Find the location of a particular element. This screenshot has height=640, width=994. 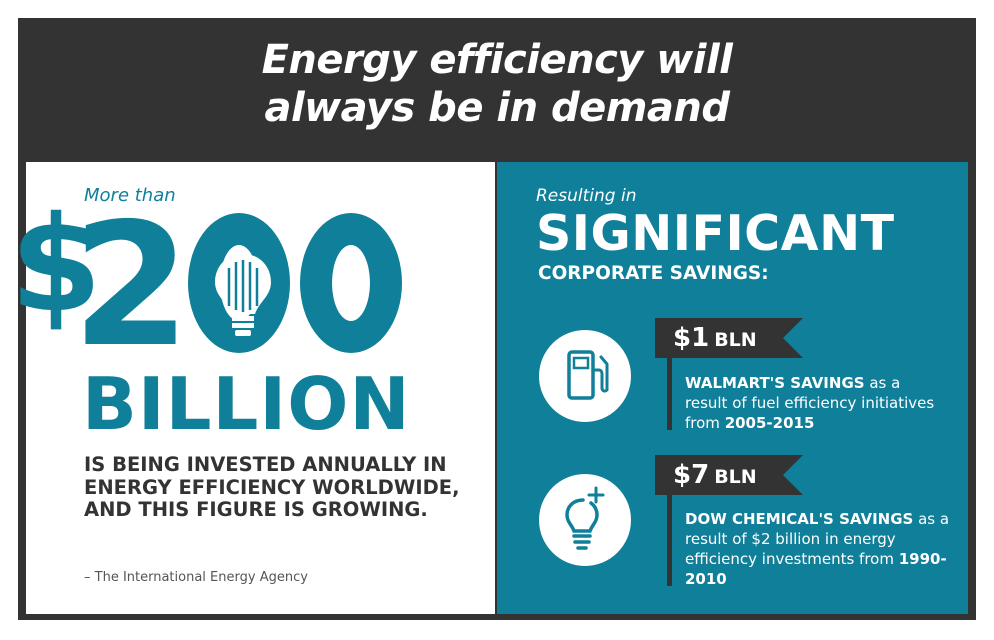

lightbulb-plus-icon is located at coordinates (585, 518).